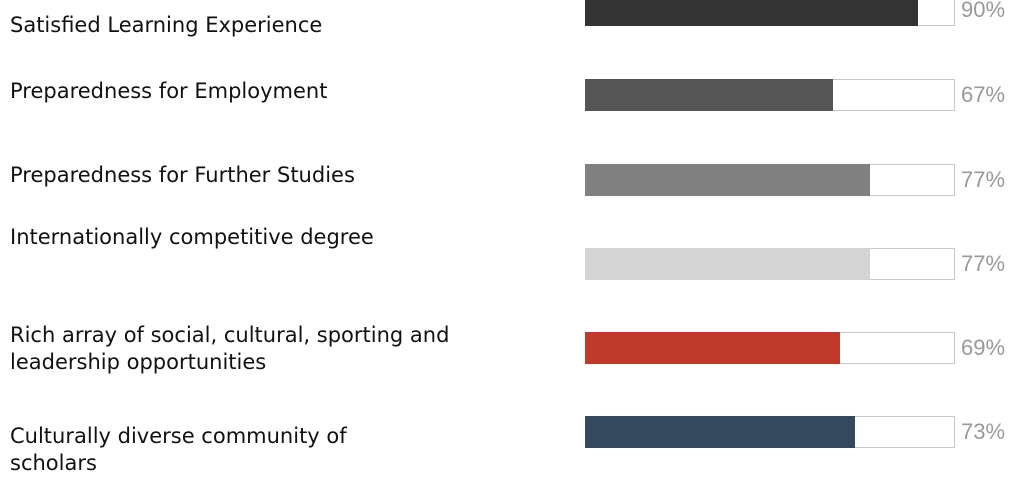 This screenshot has height=477, width=1026. I want to click on category-label: Internationally competitive degree, so click(192, 237).